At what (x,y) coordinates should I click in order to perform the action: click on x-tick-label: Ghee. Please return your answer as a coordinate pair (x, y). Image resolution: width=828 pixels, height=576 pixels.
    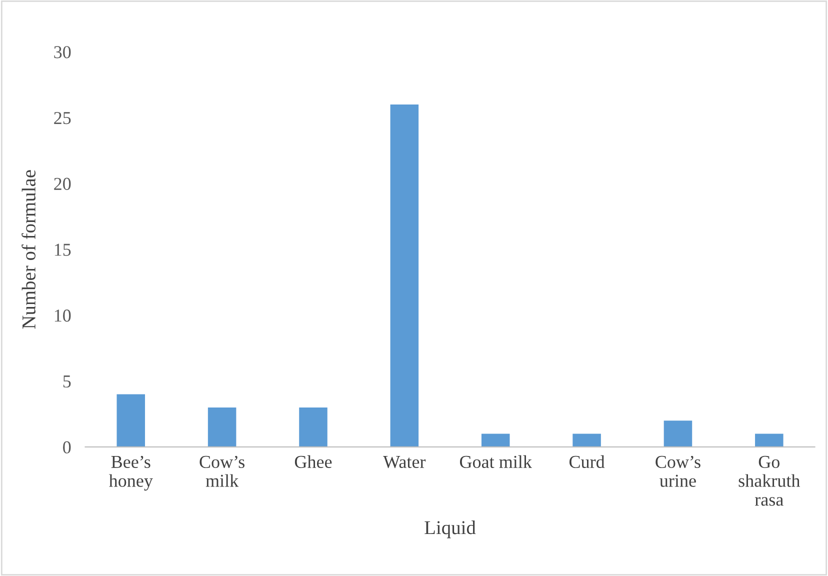
    Looking at the image, I should click on (313, 461).